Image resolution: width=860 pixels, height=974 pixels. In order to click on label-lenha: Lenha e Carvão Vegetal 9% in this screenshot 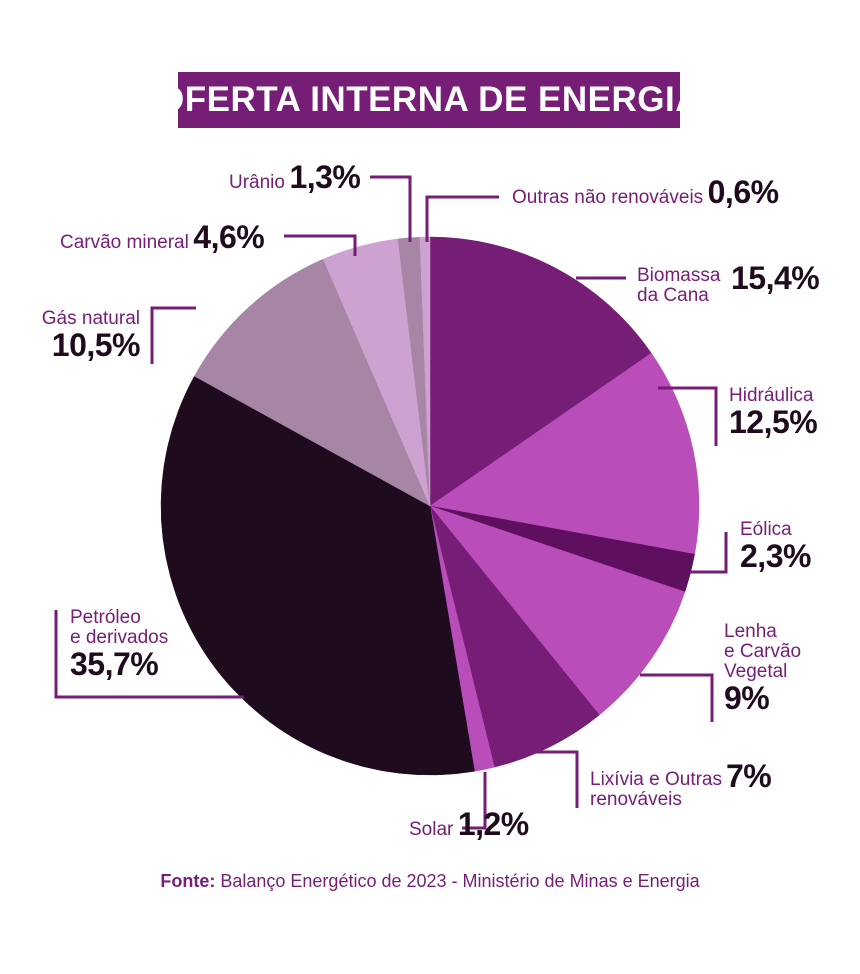, I will do `click(762, 668)`.